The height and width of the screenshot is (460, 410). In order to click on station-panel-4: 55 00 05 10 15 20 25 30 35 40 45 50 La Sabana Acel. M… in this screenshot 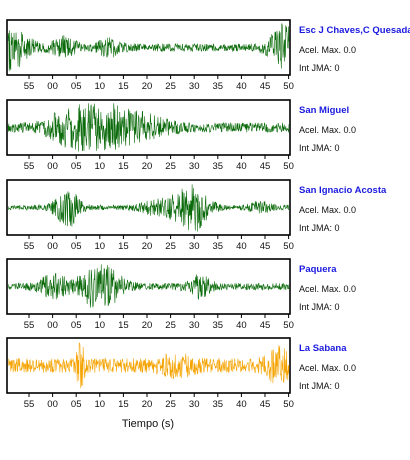, I will do `click(181, 373)`.